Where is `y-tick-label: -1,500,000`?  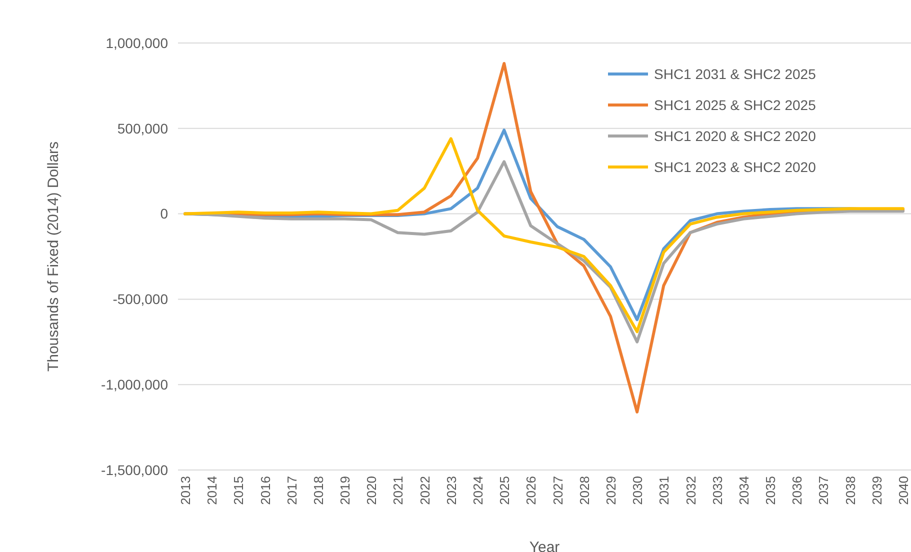
y-tick-label: -1,500,000 is located at coordinates (134, 470).